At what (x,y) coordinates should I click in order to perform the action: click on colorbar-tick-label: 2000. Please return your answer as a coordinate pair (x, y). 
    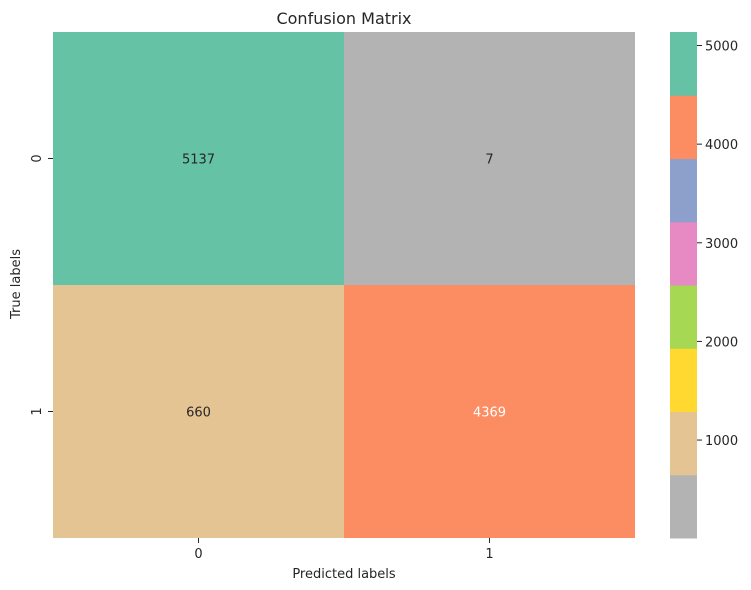
    Looking at the image, I should click on (721, 342).